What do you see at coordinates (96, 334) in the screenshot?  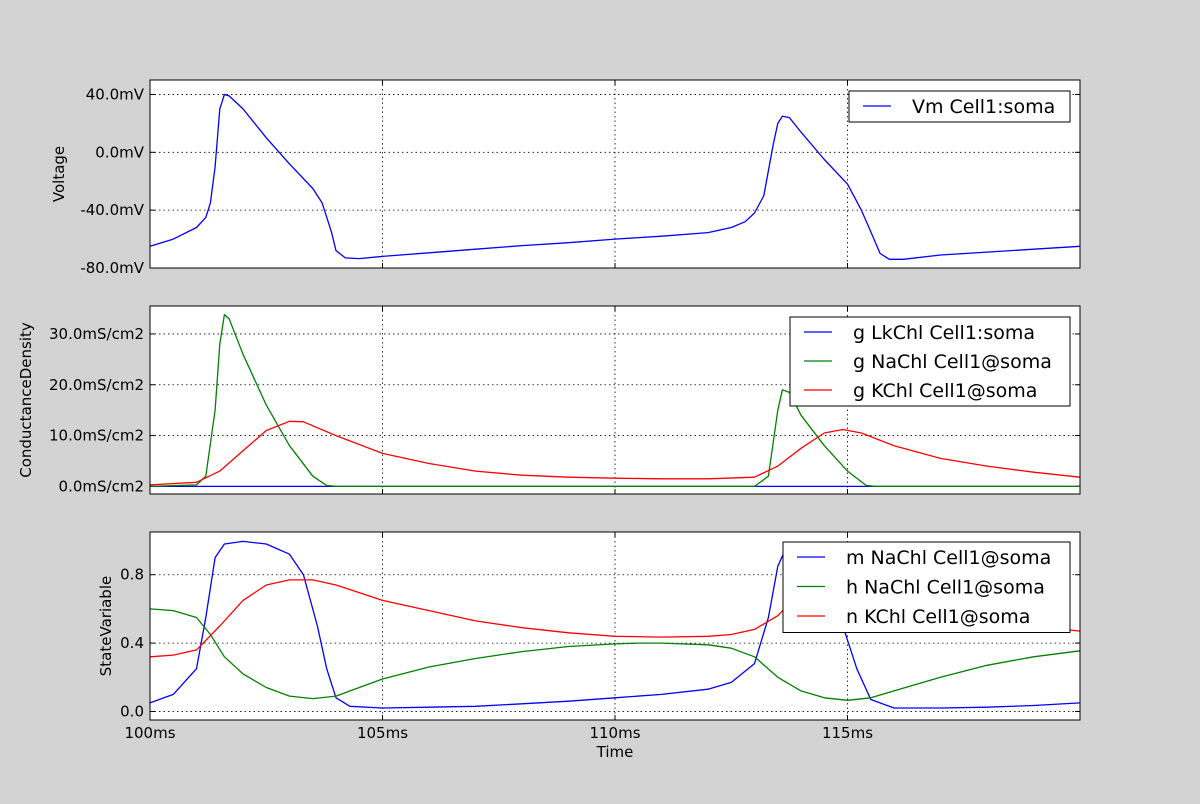 I see `y-tick-label: 30.0mS/cm2` at bounding box center [96, 334].